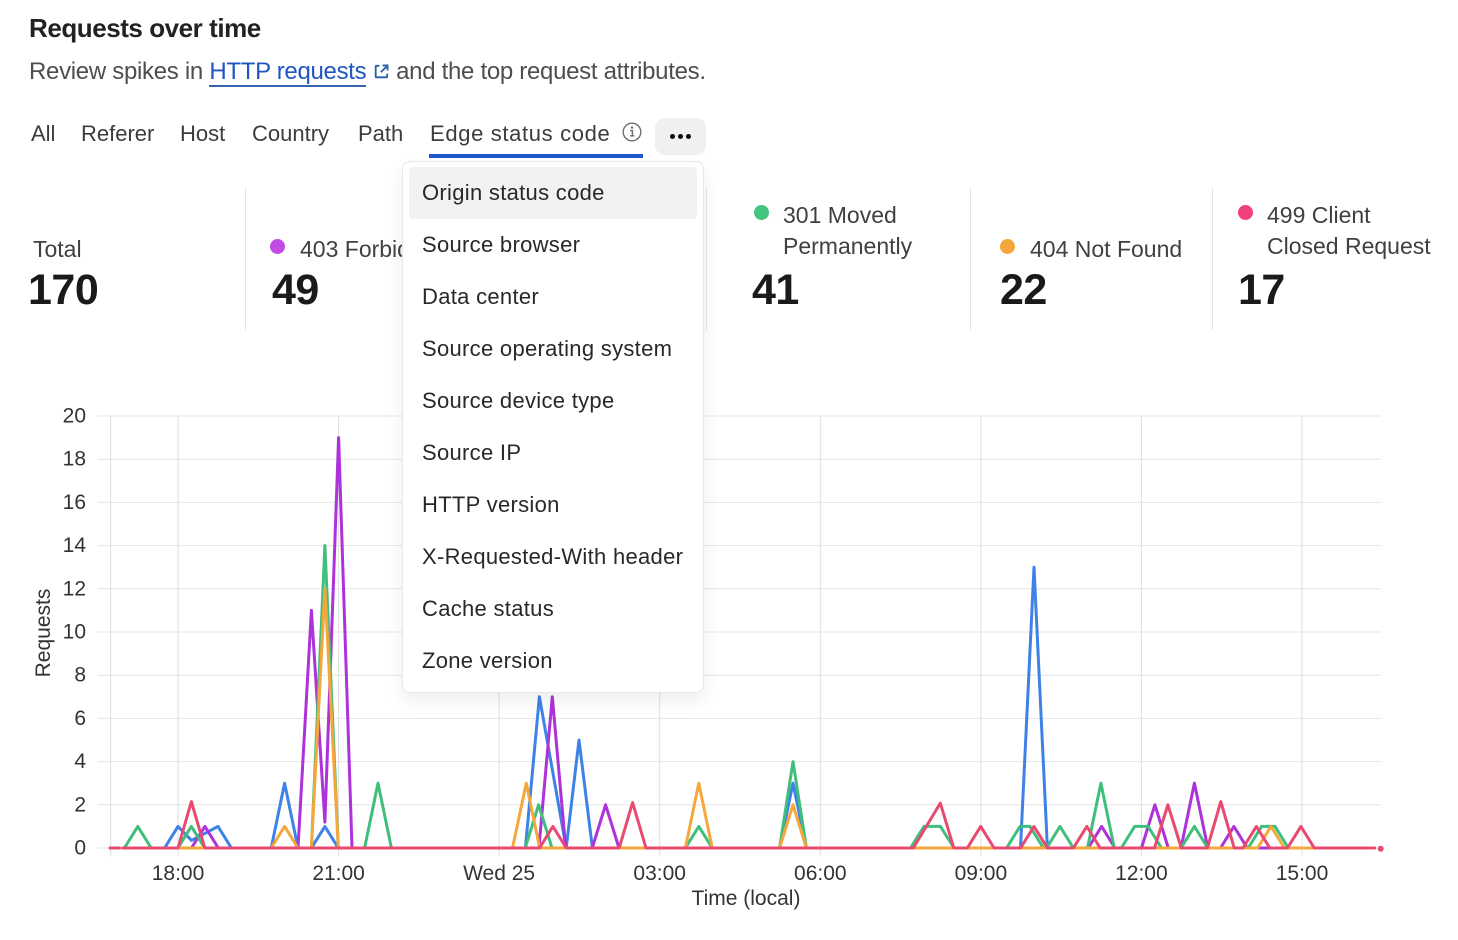 The width and height of the screenshot is (1458, 940). Describe the element at coordinates (746, 898) in the screenshot. I see `svg-text: Time (local)` at that location.